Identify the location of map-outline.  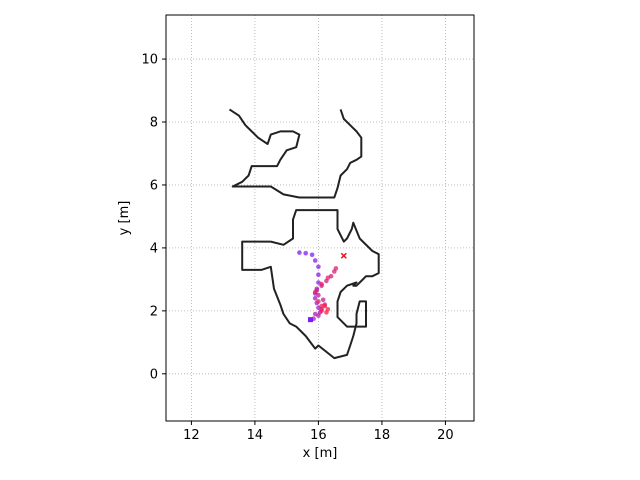
(304, 234).